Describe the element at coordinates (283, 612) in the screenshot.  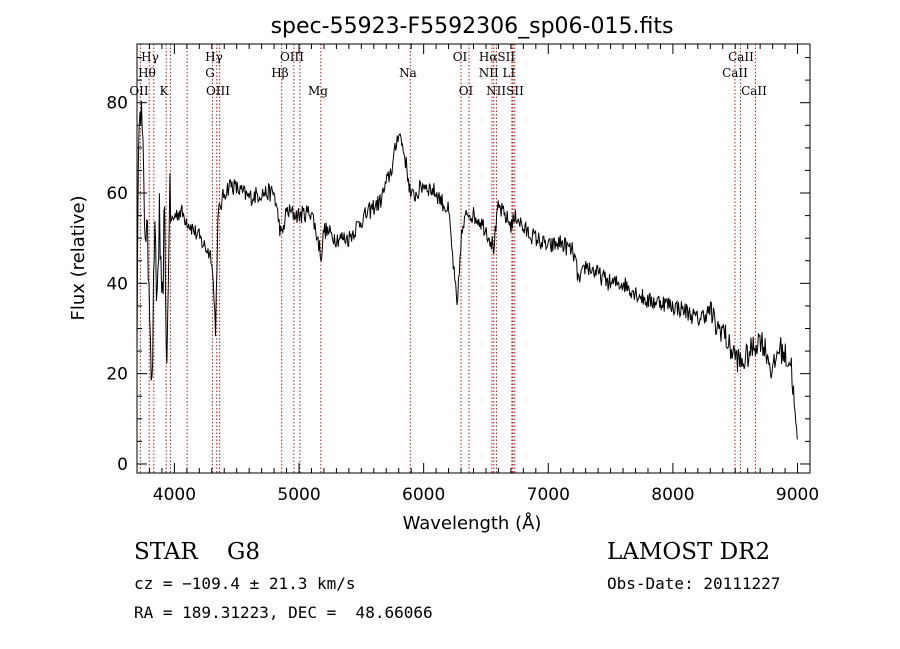
I see `sky-coordinates: RA = 189.31223, DEC = 48.66066` at that location.